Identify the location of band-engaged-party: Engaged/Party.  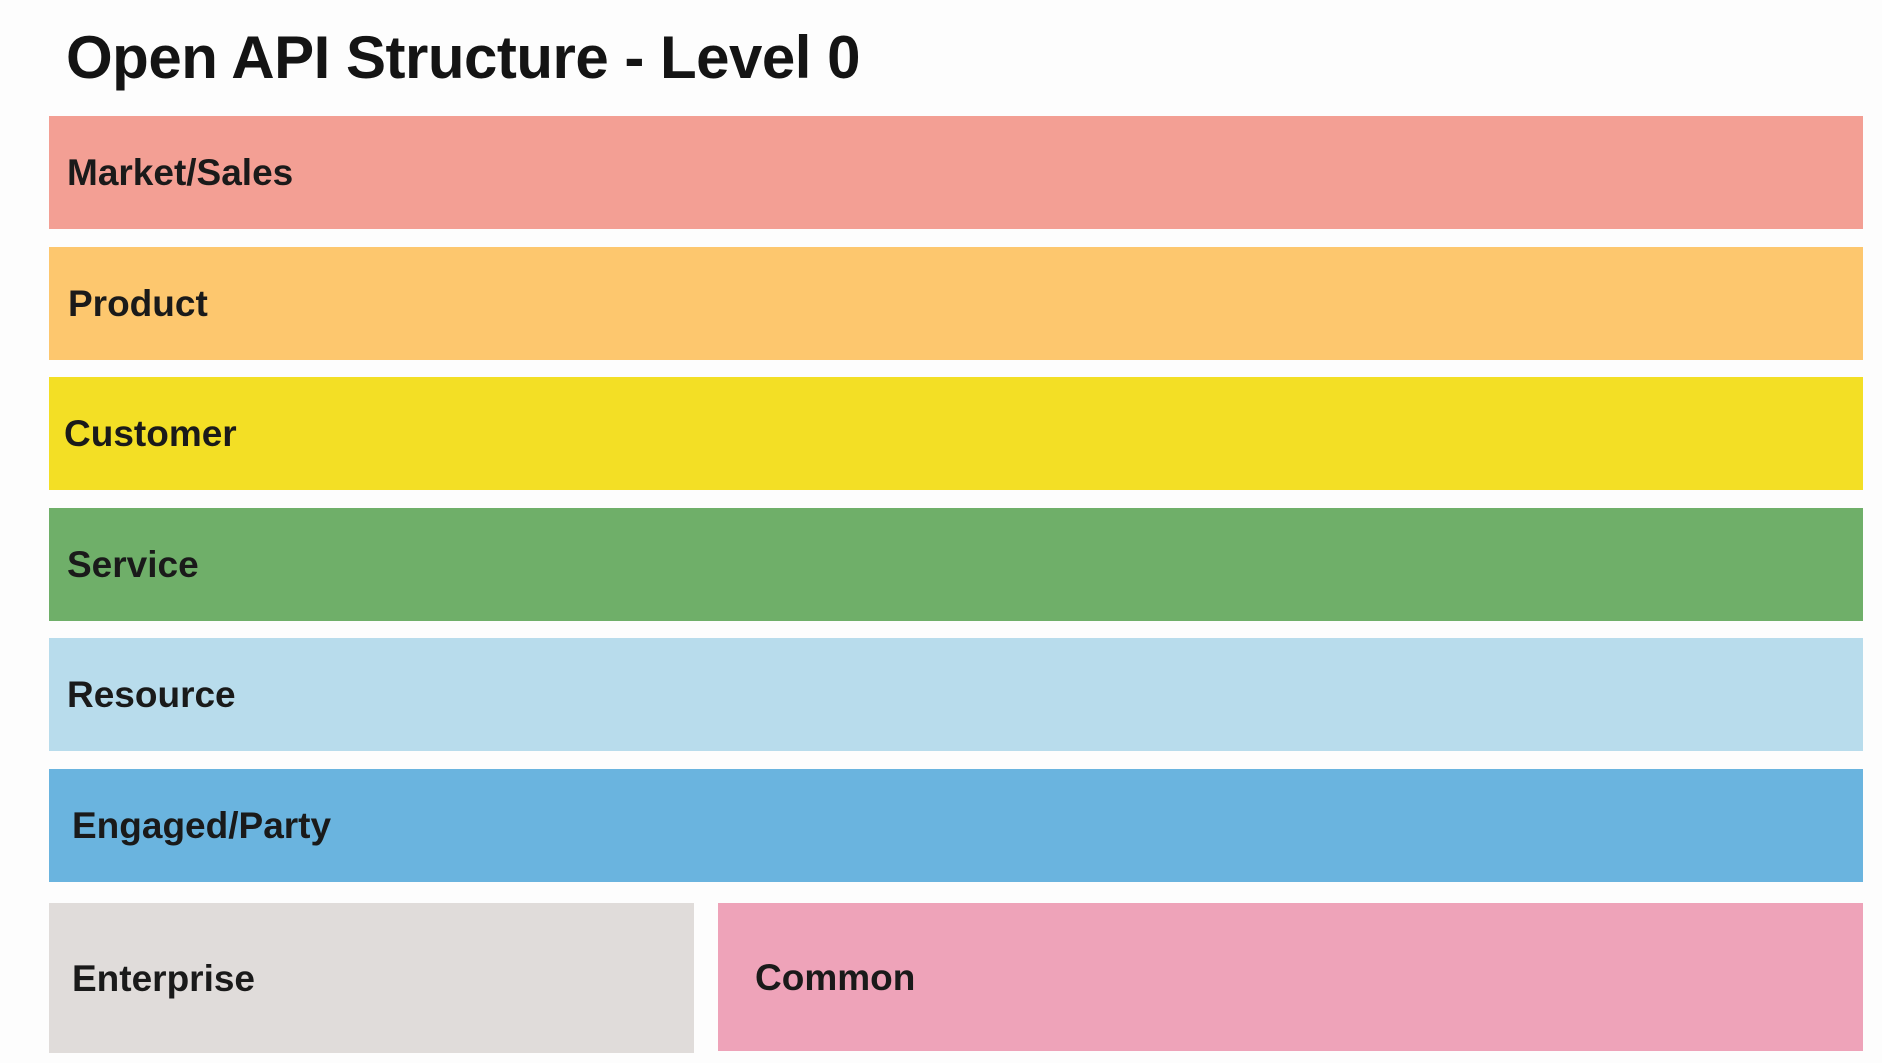
(956, 825).